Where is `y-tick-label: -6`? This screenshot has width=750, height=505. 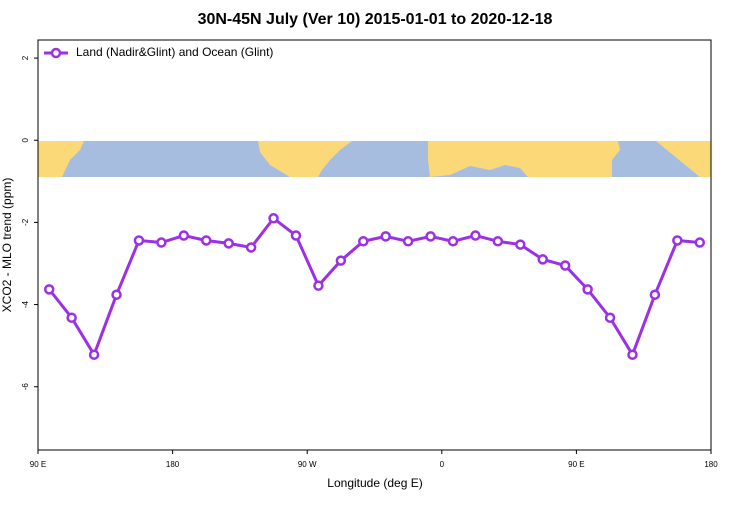 y-tick-label: -6 is located at coordinates (25, 387).